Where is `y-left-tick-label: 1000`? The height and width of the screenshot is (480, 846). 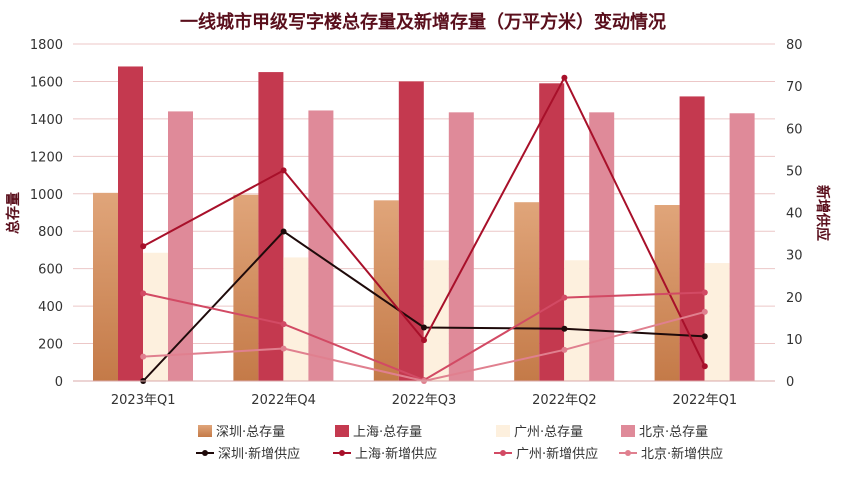
y-left-tick-label: 1000 is located at coordinates (46, 195).